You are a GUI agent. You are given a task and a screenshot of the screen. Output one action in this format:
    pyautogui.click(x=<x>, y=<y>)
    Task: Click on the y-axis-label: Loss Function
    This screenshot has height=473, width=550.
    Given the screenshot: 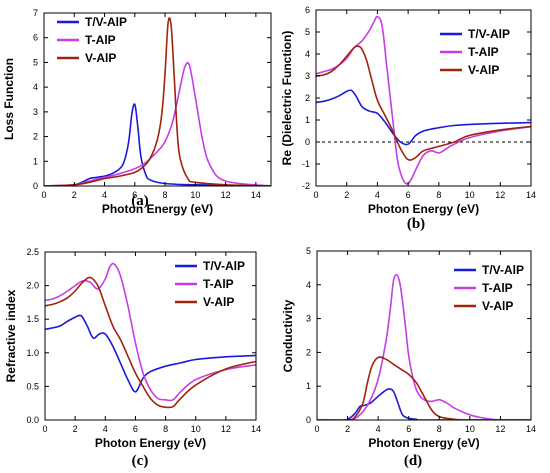 What is the action you would take?
    pyautogui.click(x=9, y=99)
    